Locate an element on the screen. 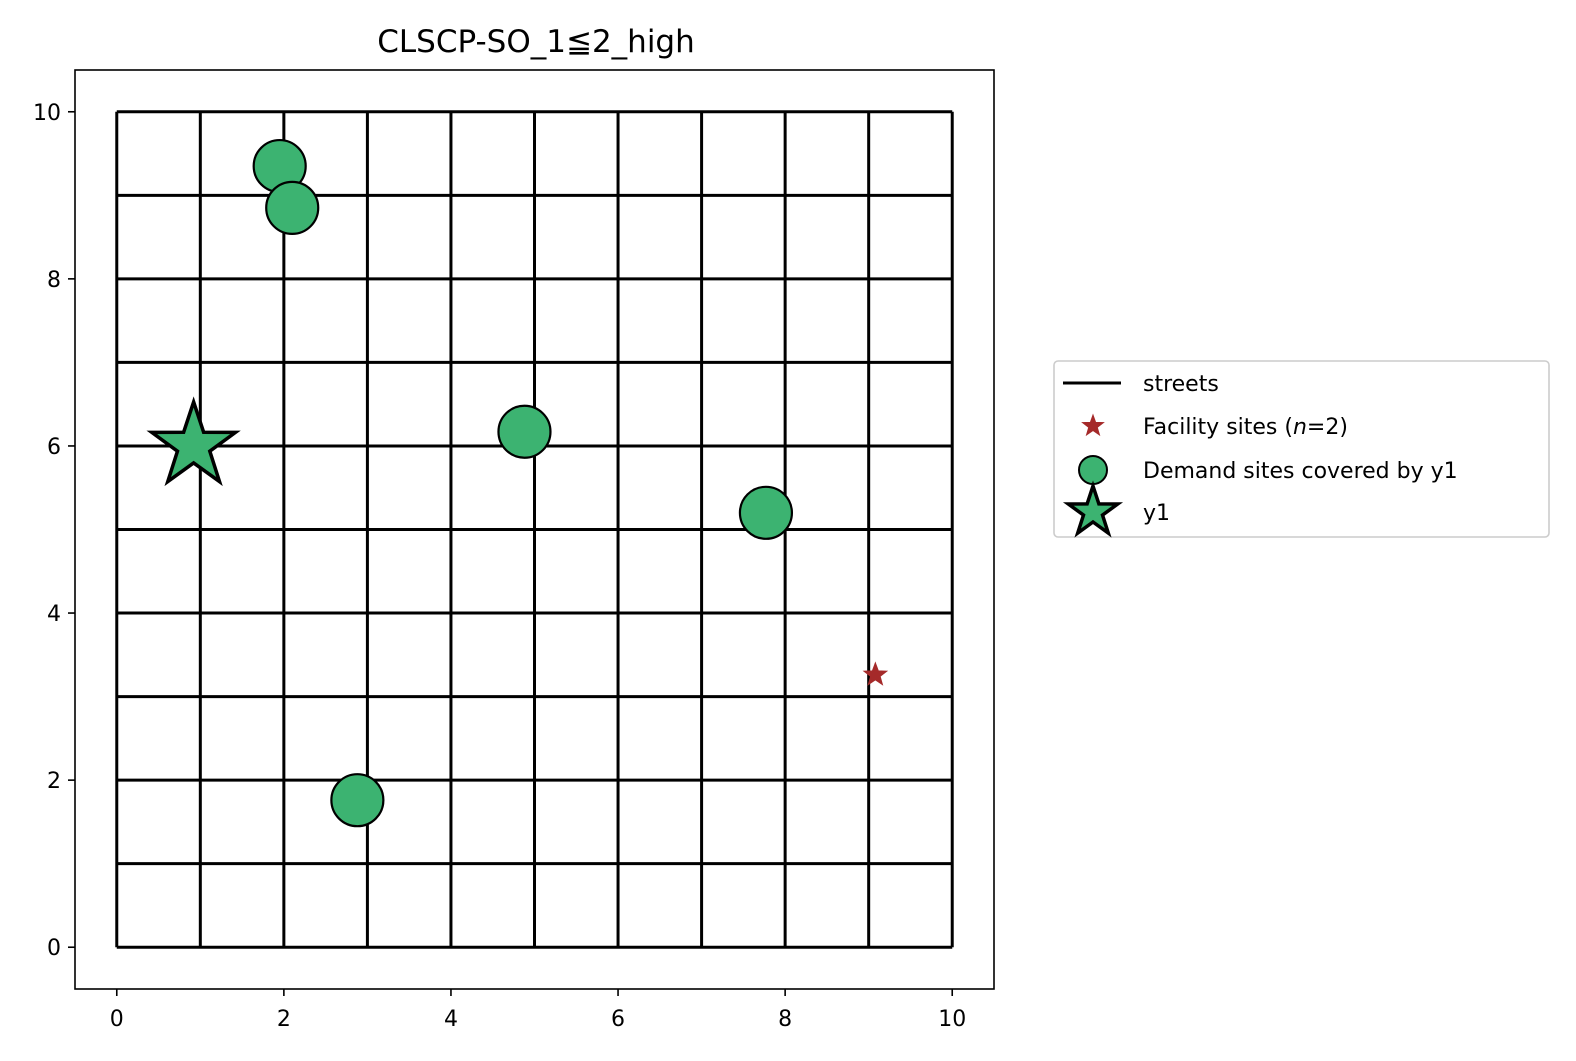 The image size is (1576, 1061). legend-label: y1 is located at coordinates (1156, 513).